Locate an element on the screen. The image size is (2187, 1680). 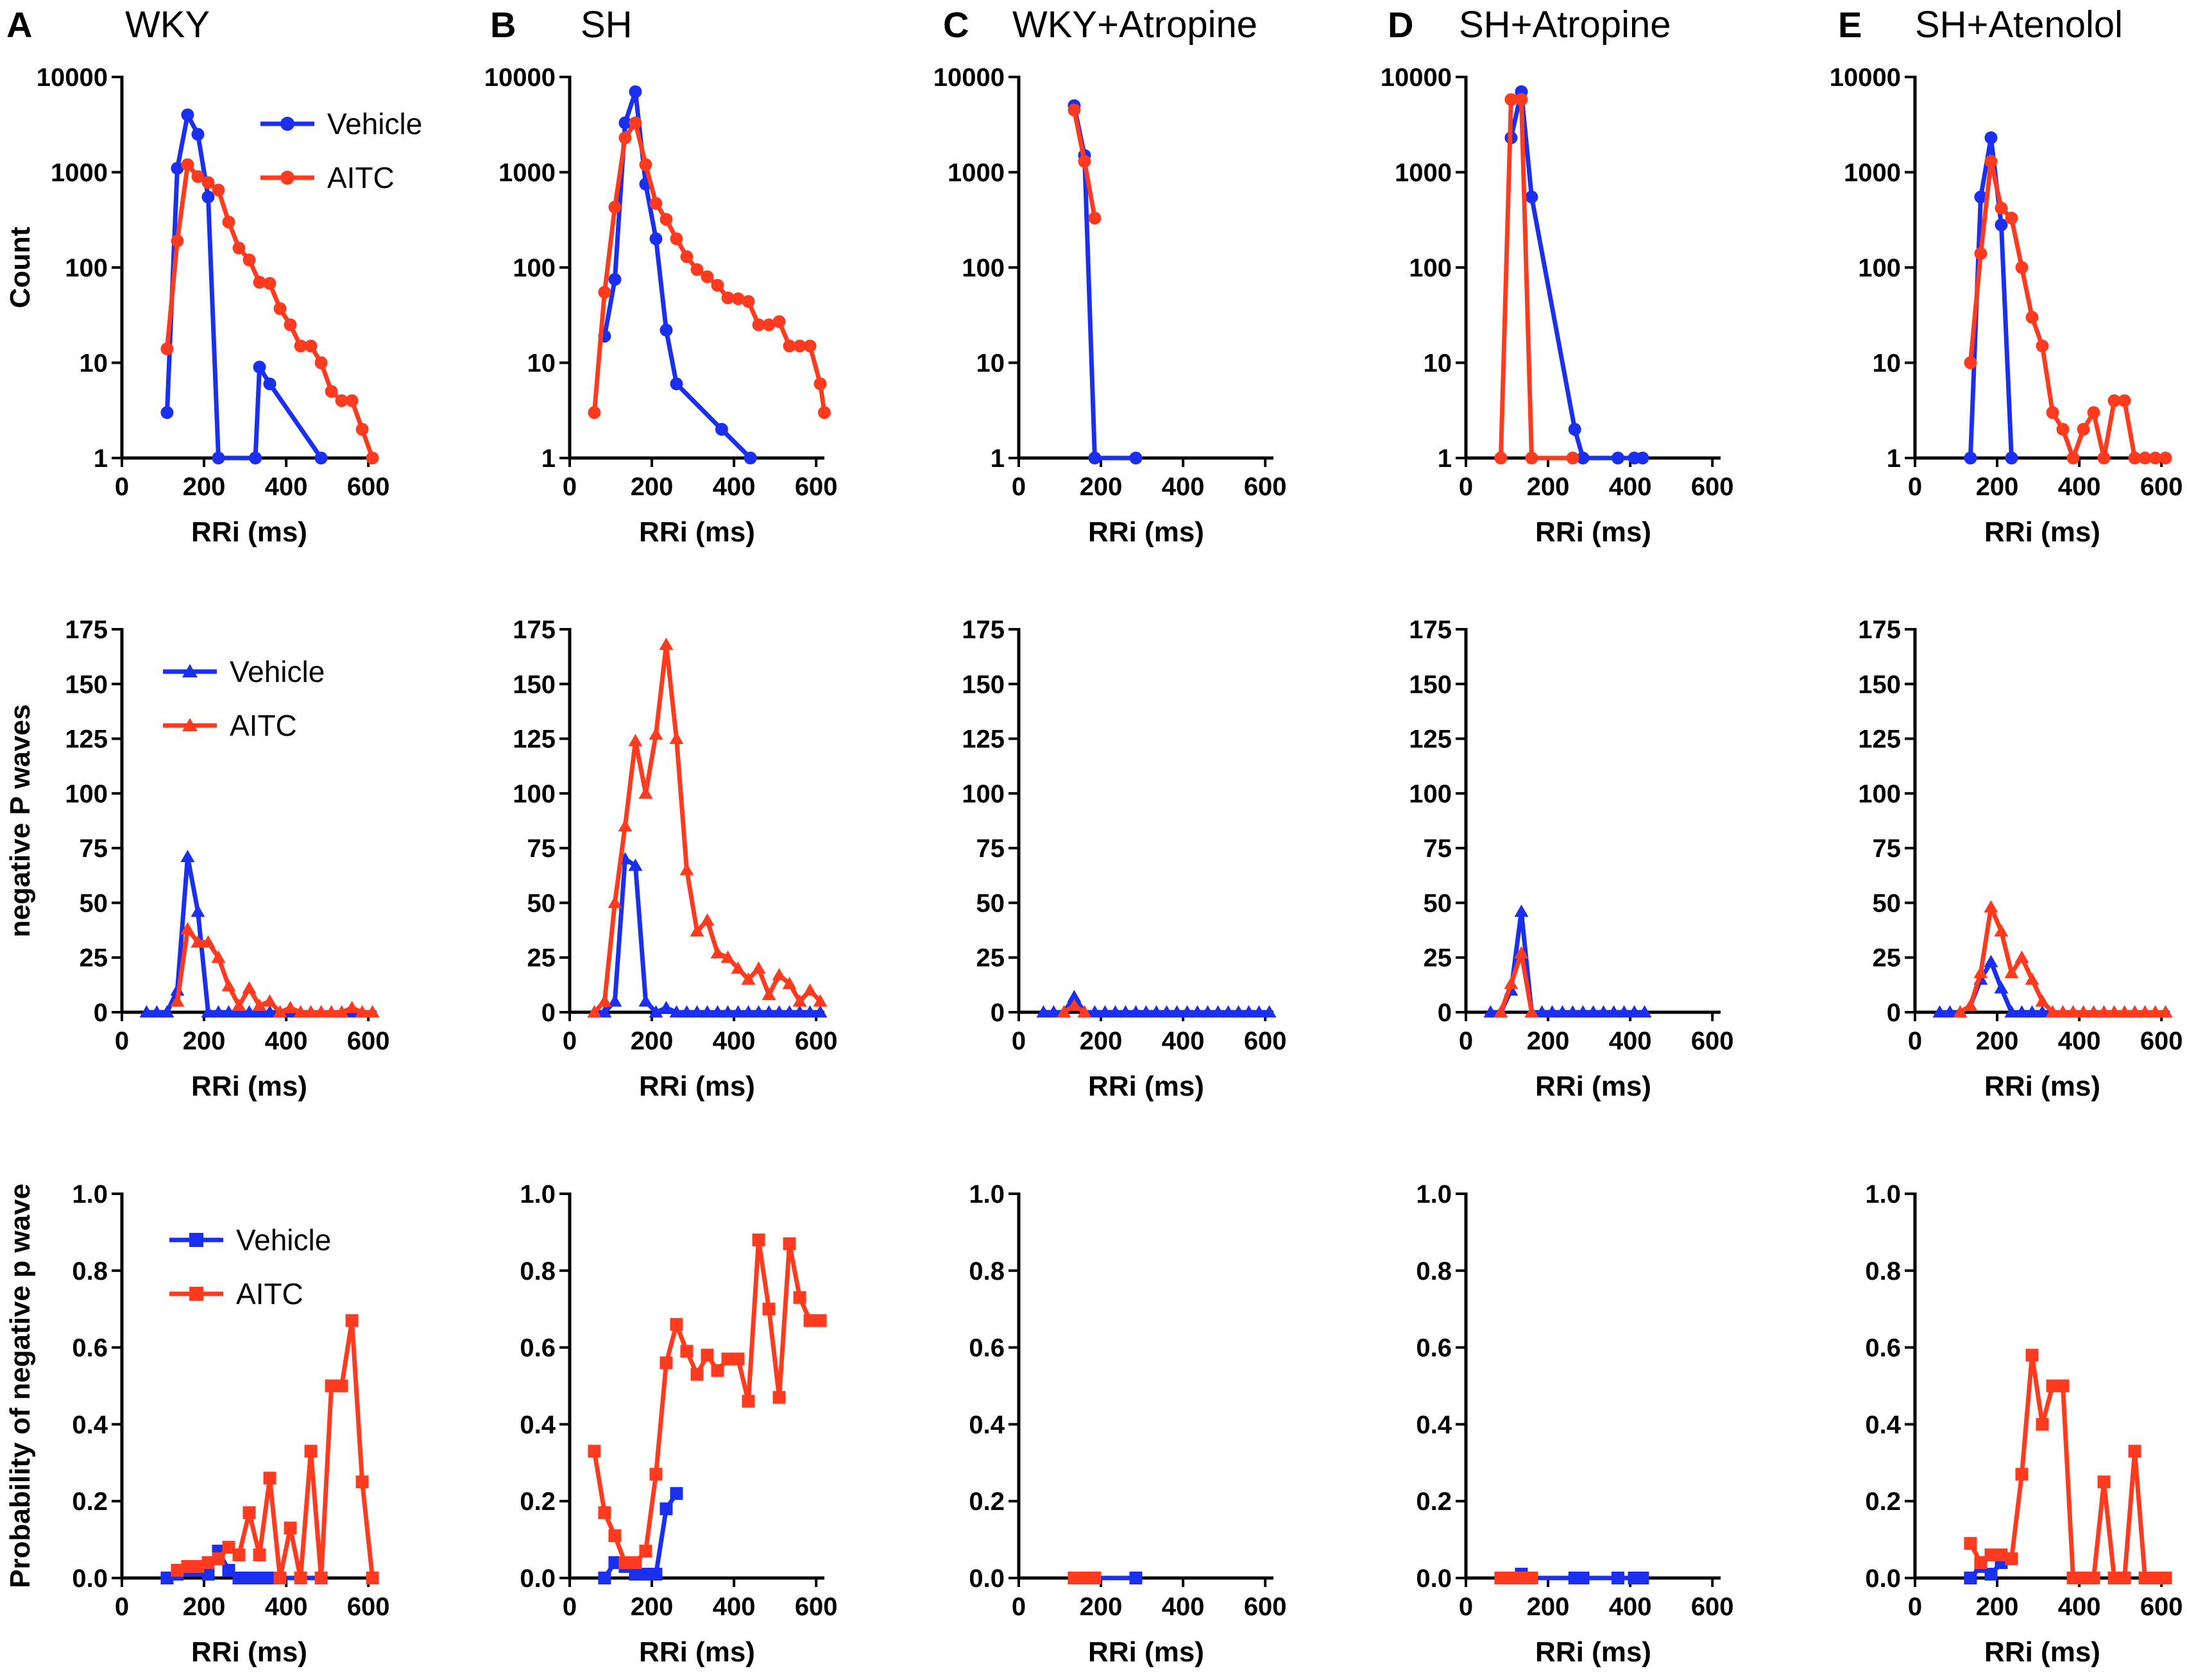
panel-title: WKY is located at coordinates (167, 25).